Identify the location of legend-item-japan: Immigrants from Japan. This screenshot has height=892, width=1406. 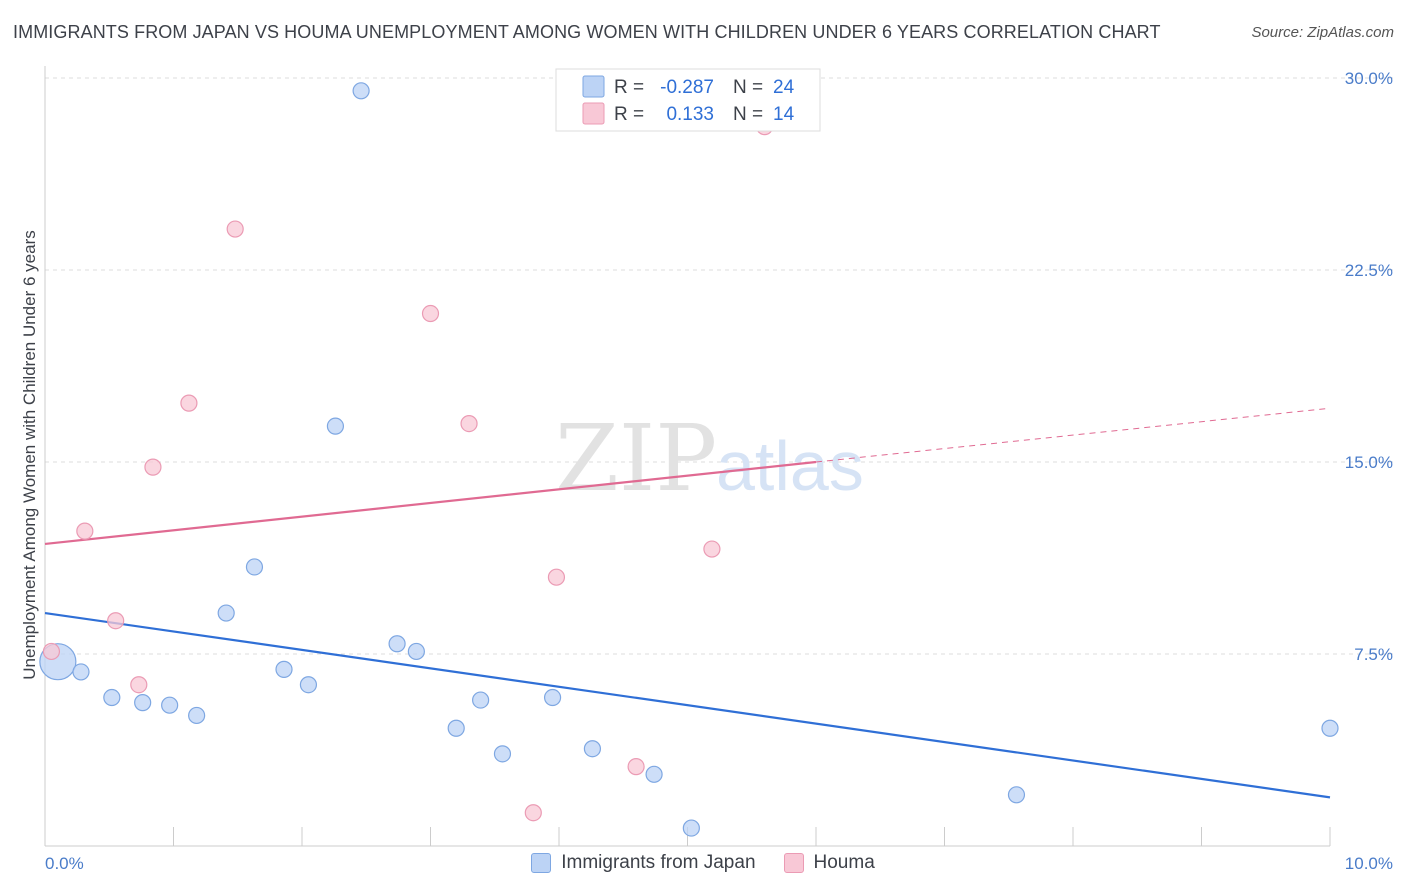
(643, 863).